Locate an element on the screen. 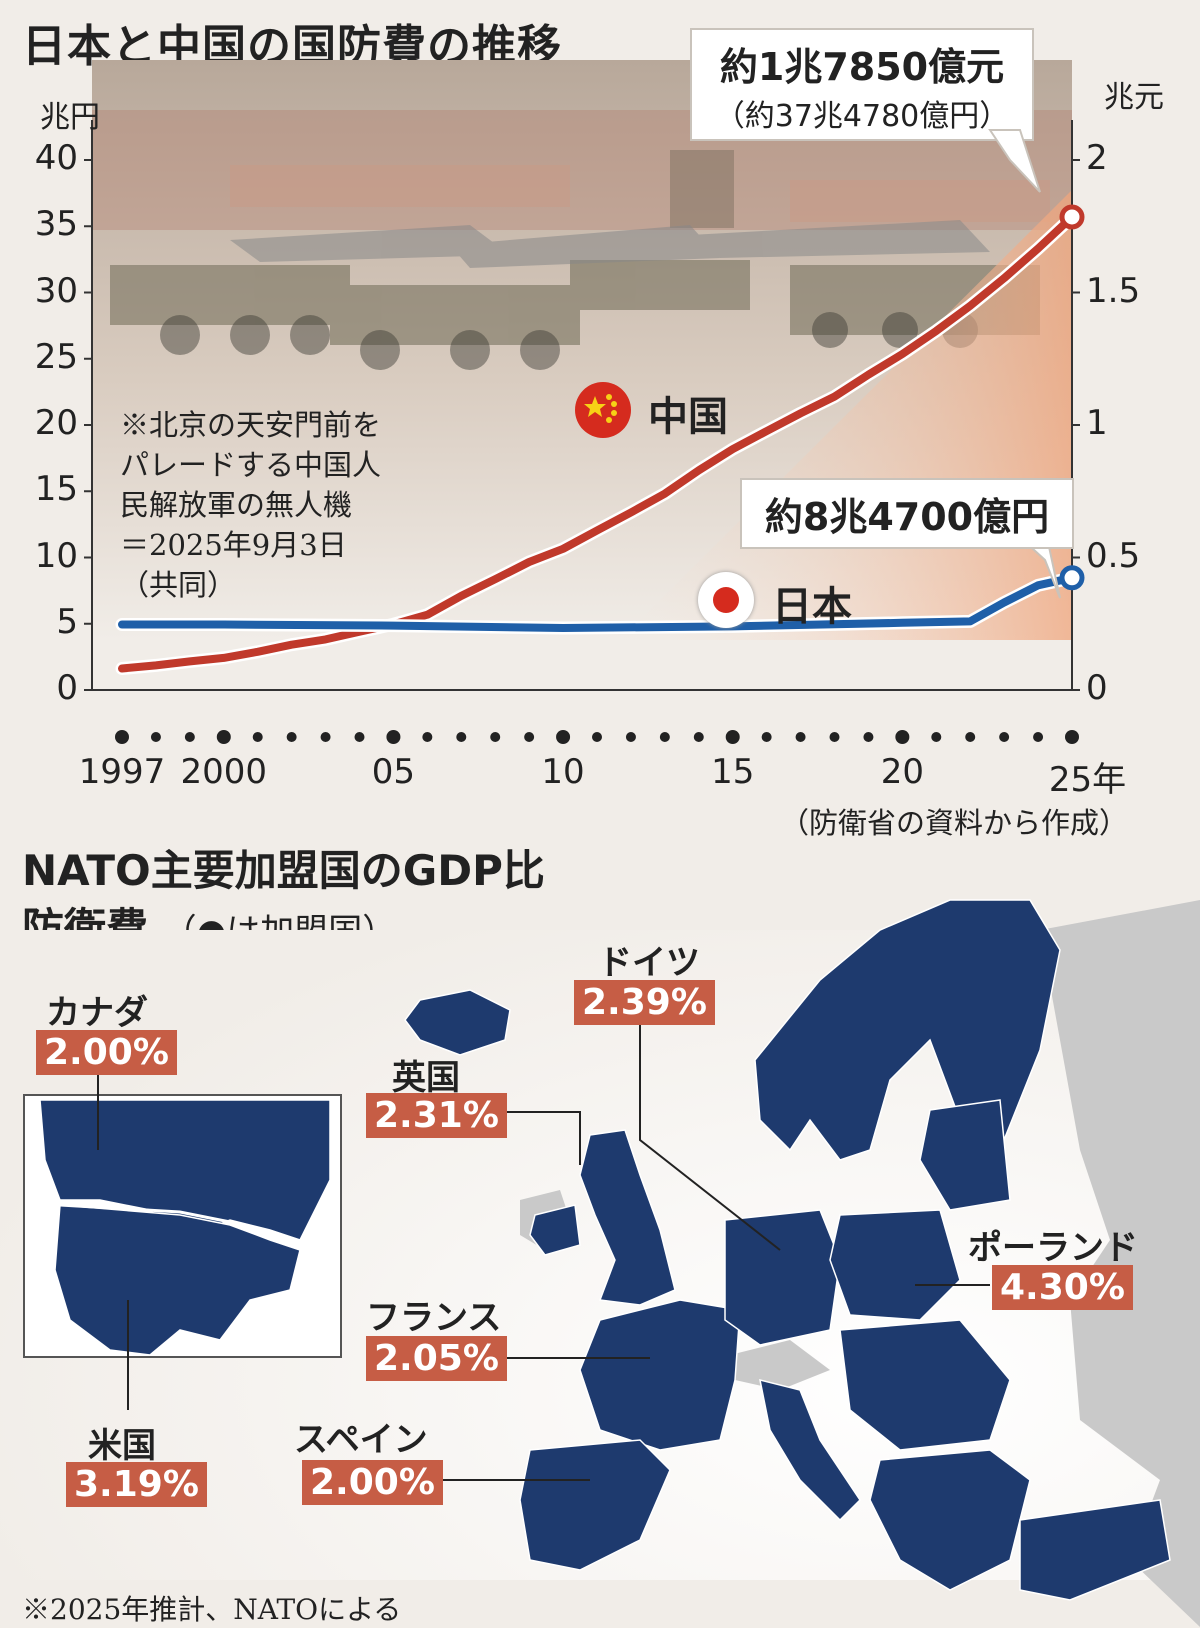 The height and width of the screenshot is (1628, 1200). country-name-germany: ドイツ is located at coordinates (649, 963).